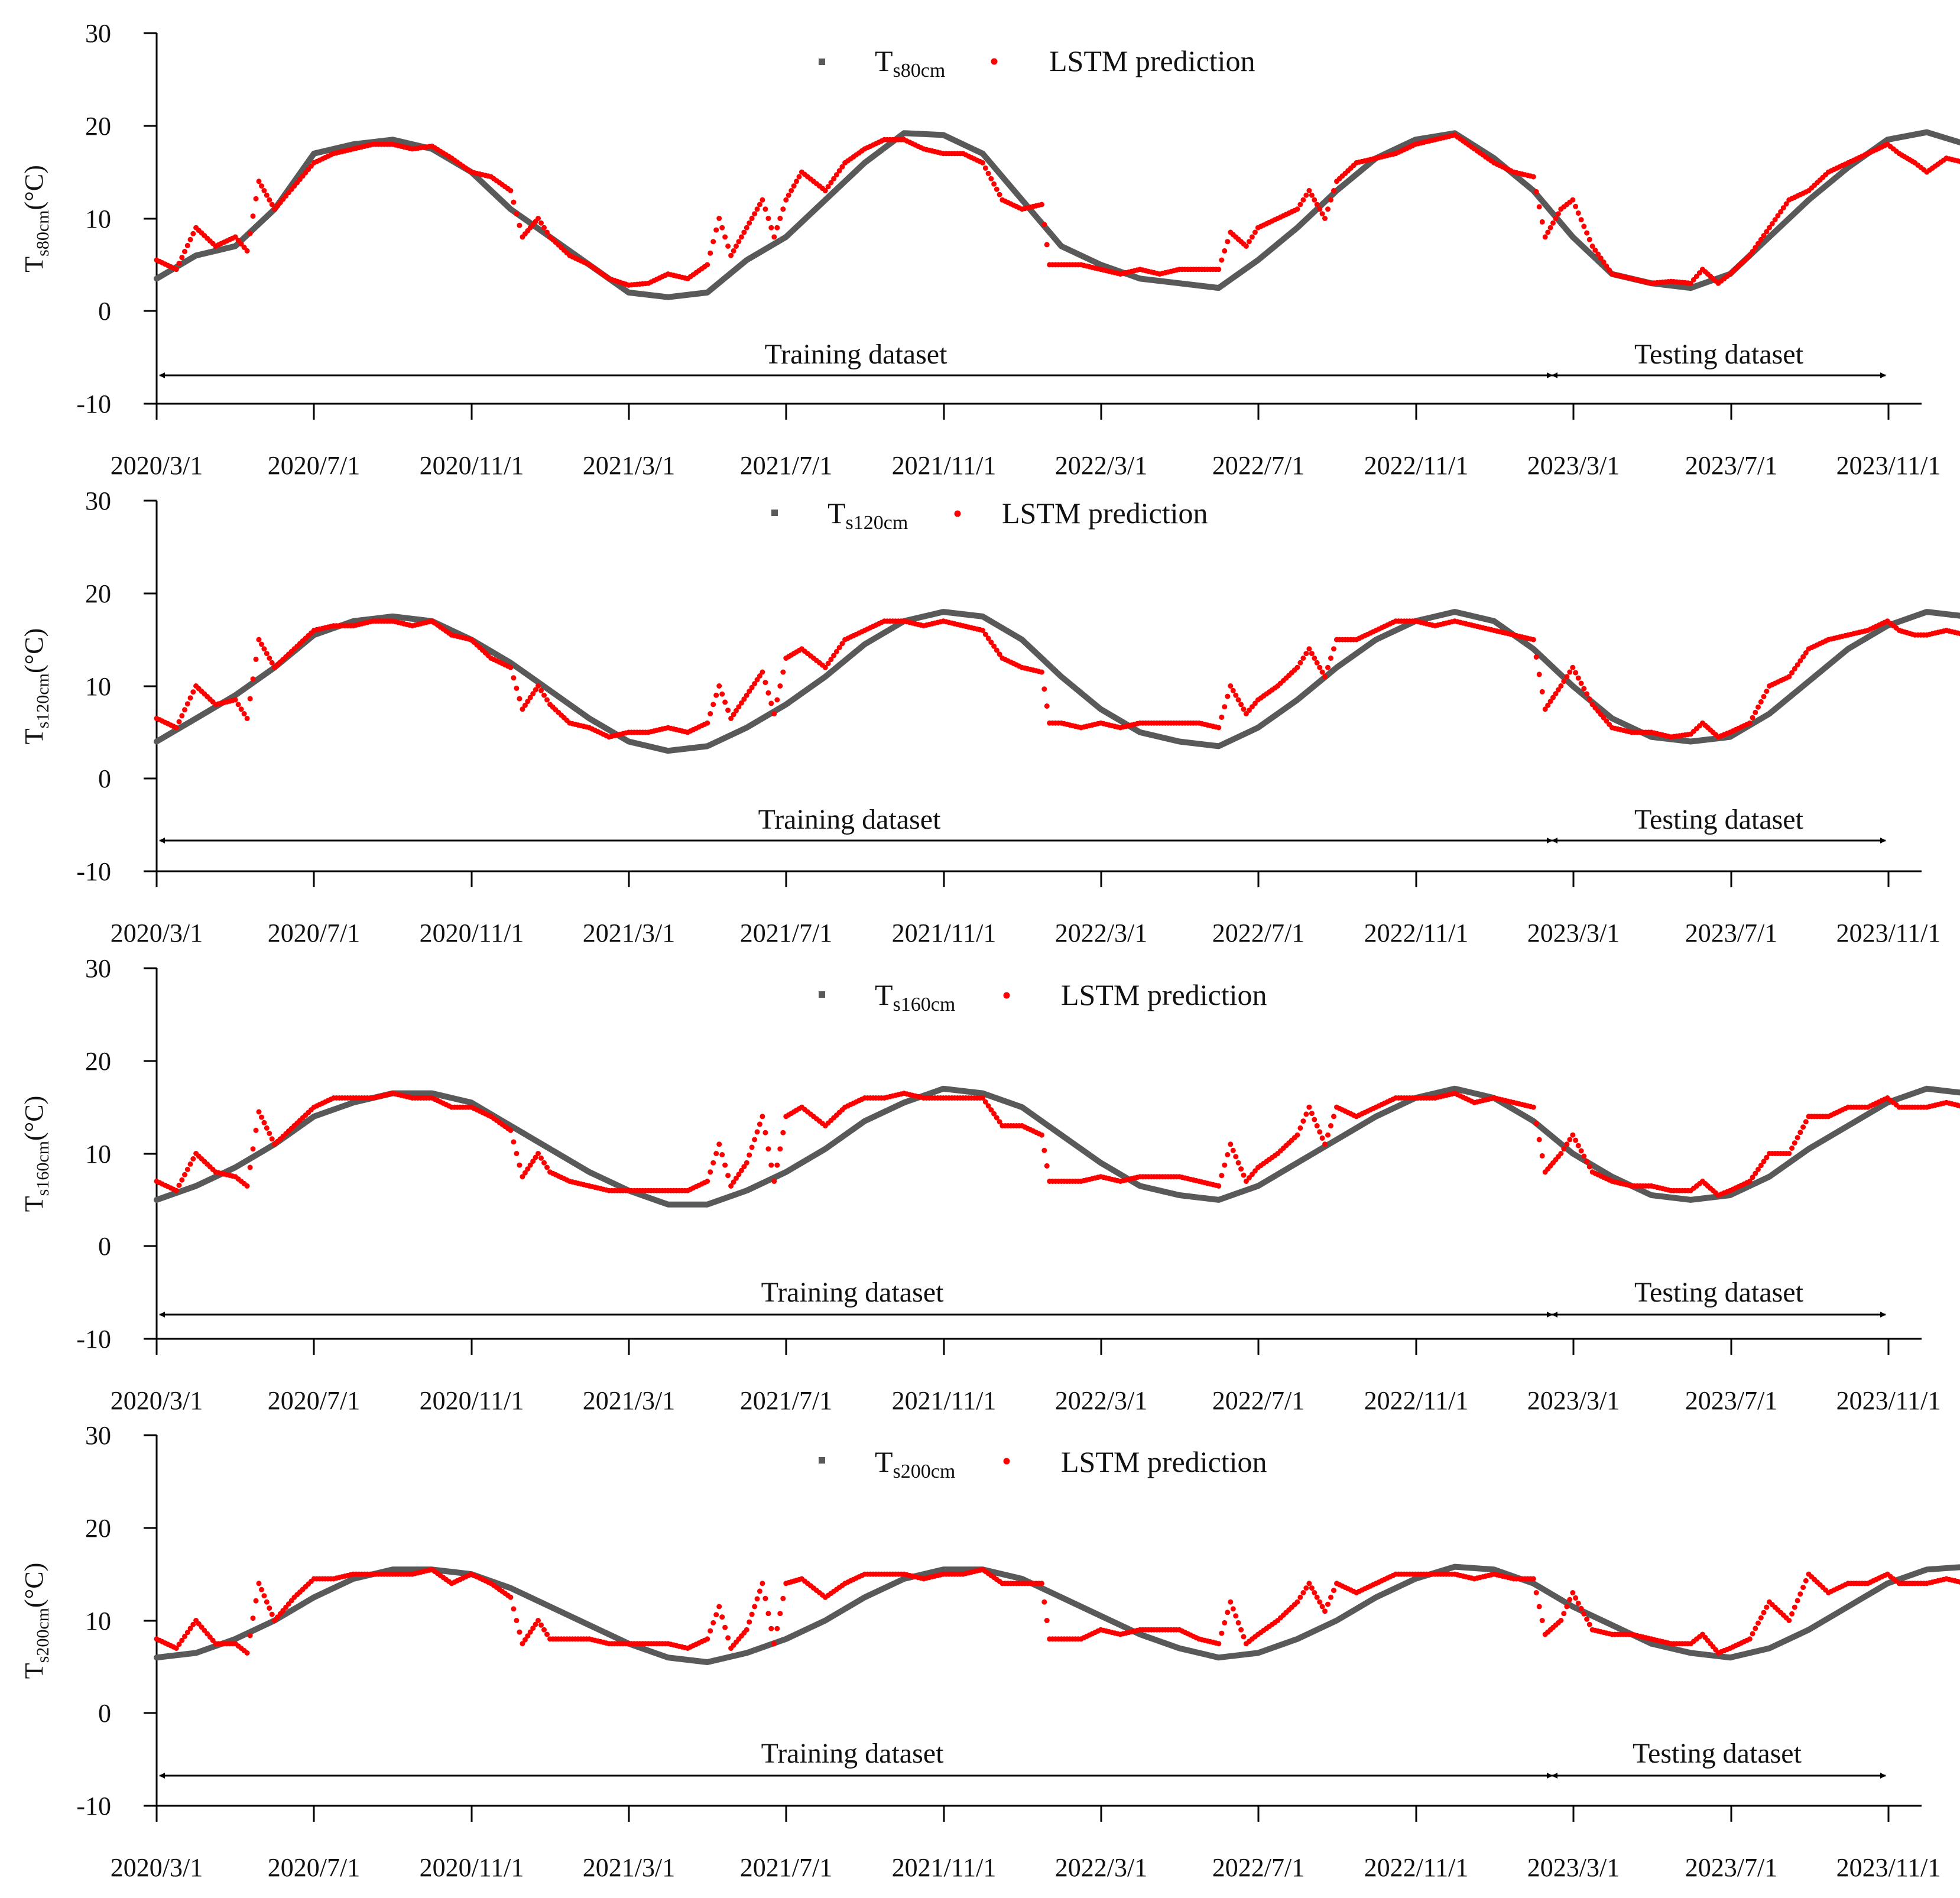 This screenshot has height=1898, width=1960. What do you see at coordinates (43, 1169) in the screenshot?
I see `ylabel-sub: s160cm` at bounding box center [43, 1169].